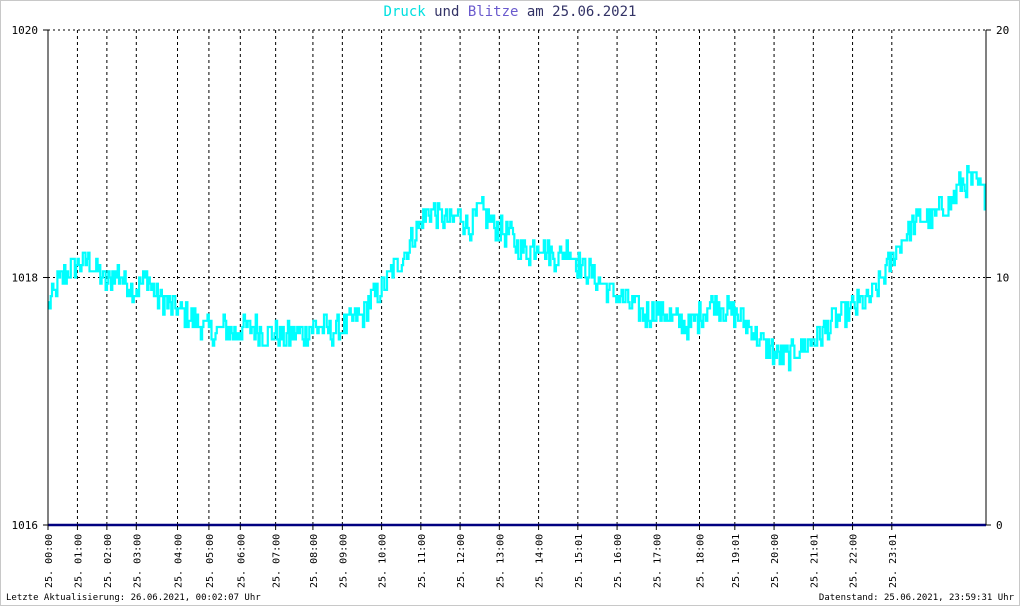 The height and width of the screenshot is (606, 1020). Describe the element at coordinates (999, 525) in the screenshot. I see `right-axis-tick-label: 0` at that location.